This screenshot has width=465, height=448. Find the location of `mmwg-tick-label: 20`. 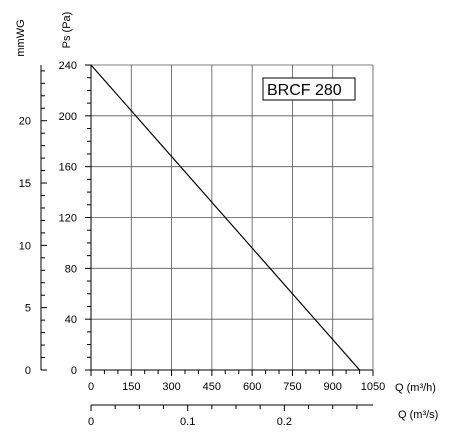

mmwg-tick-label: 20 is located at coordinates (25, 122).